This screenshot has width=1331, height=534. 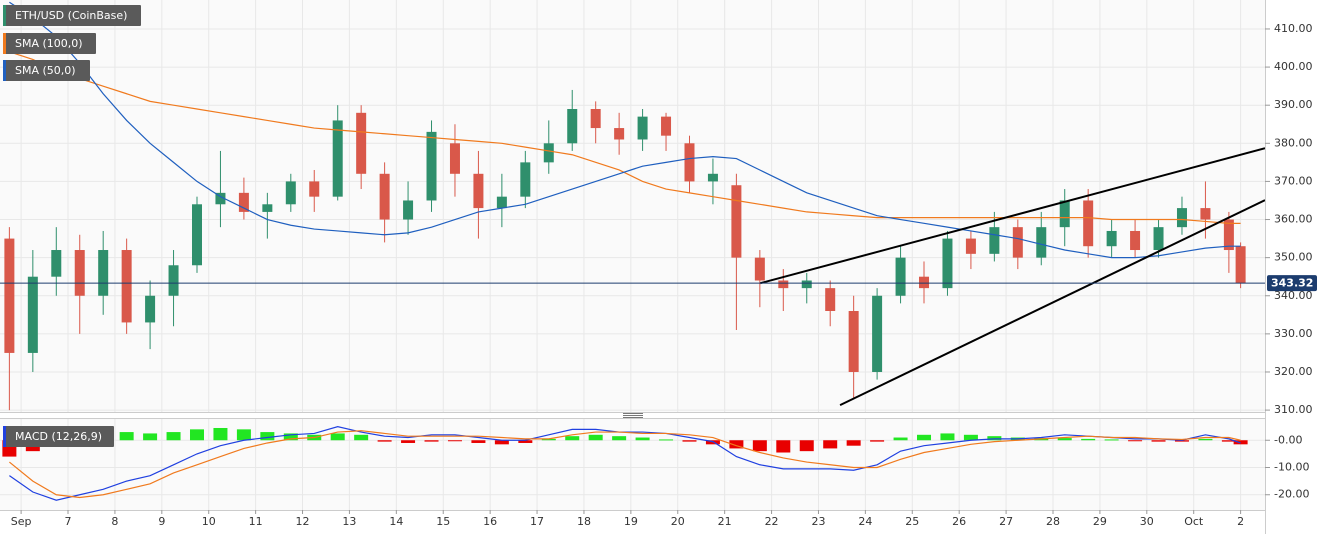 I want to click on x-tick-label: Sep, so click(x=21, y=521).